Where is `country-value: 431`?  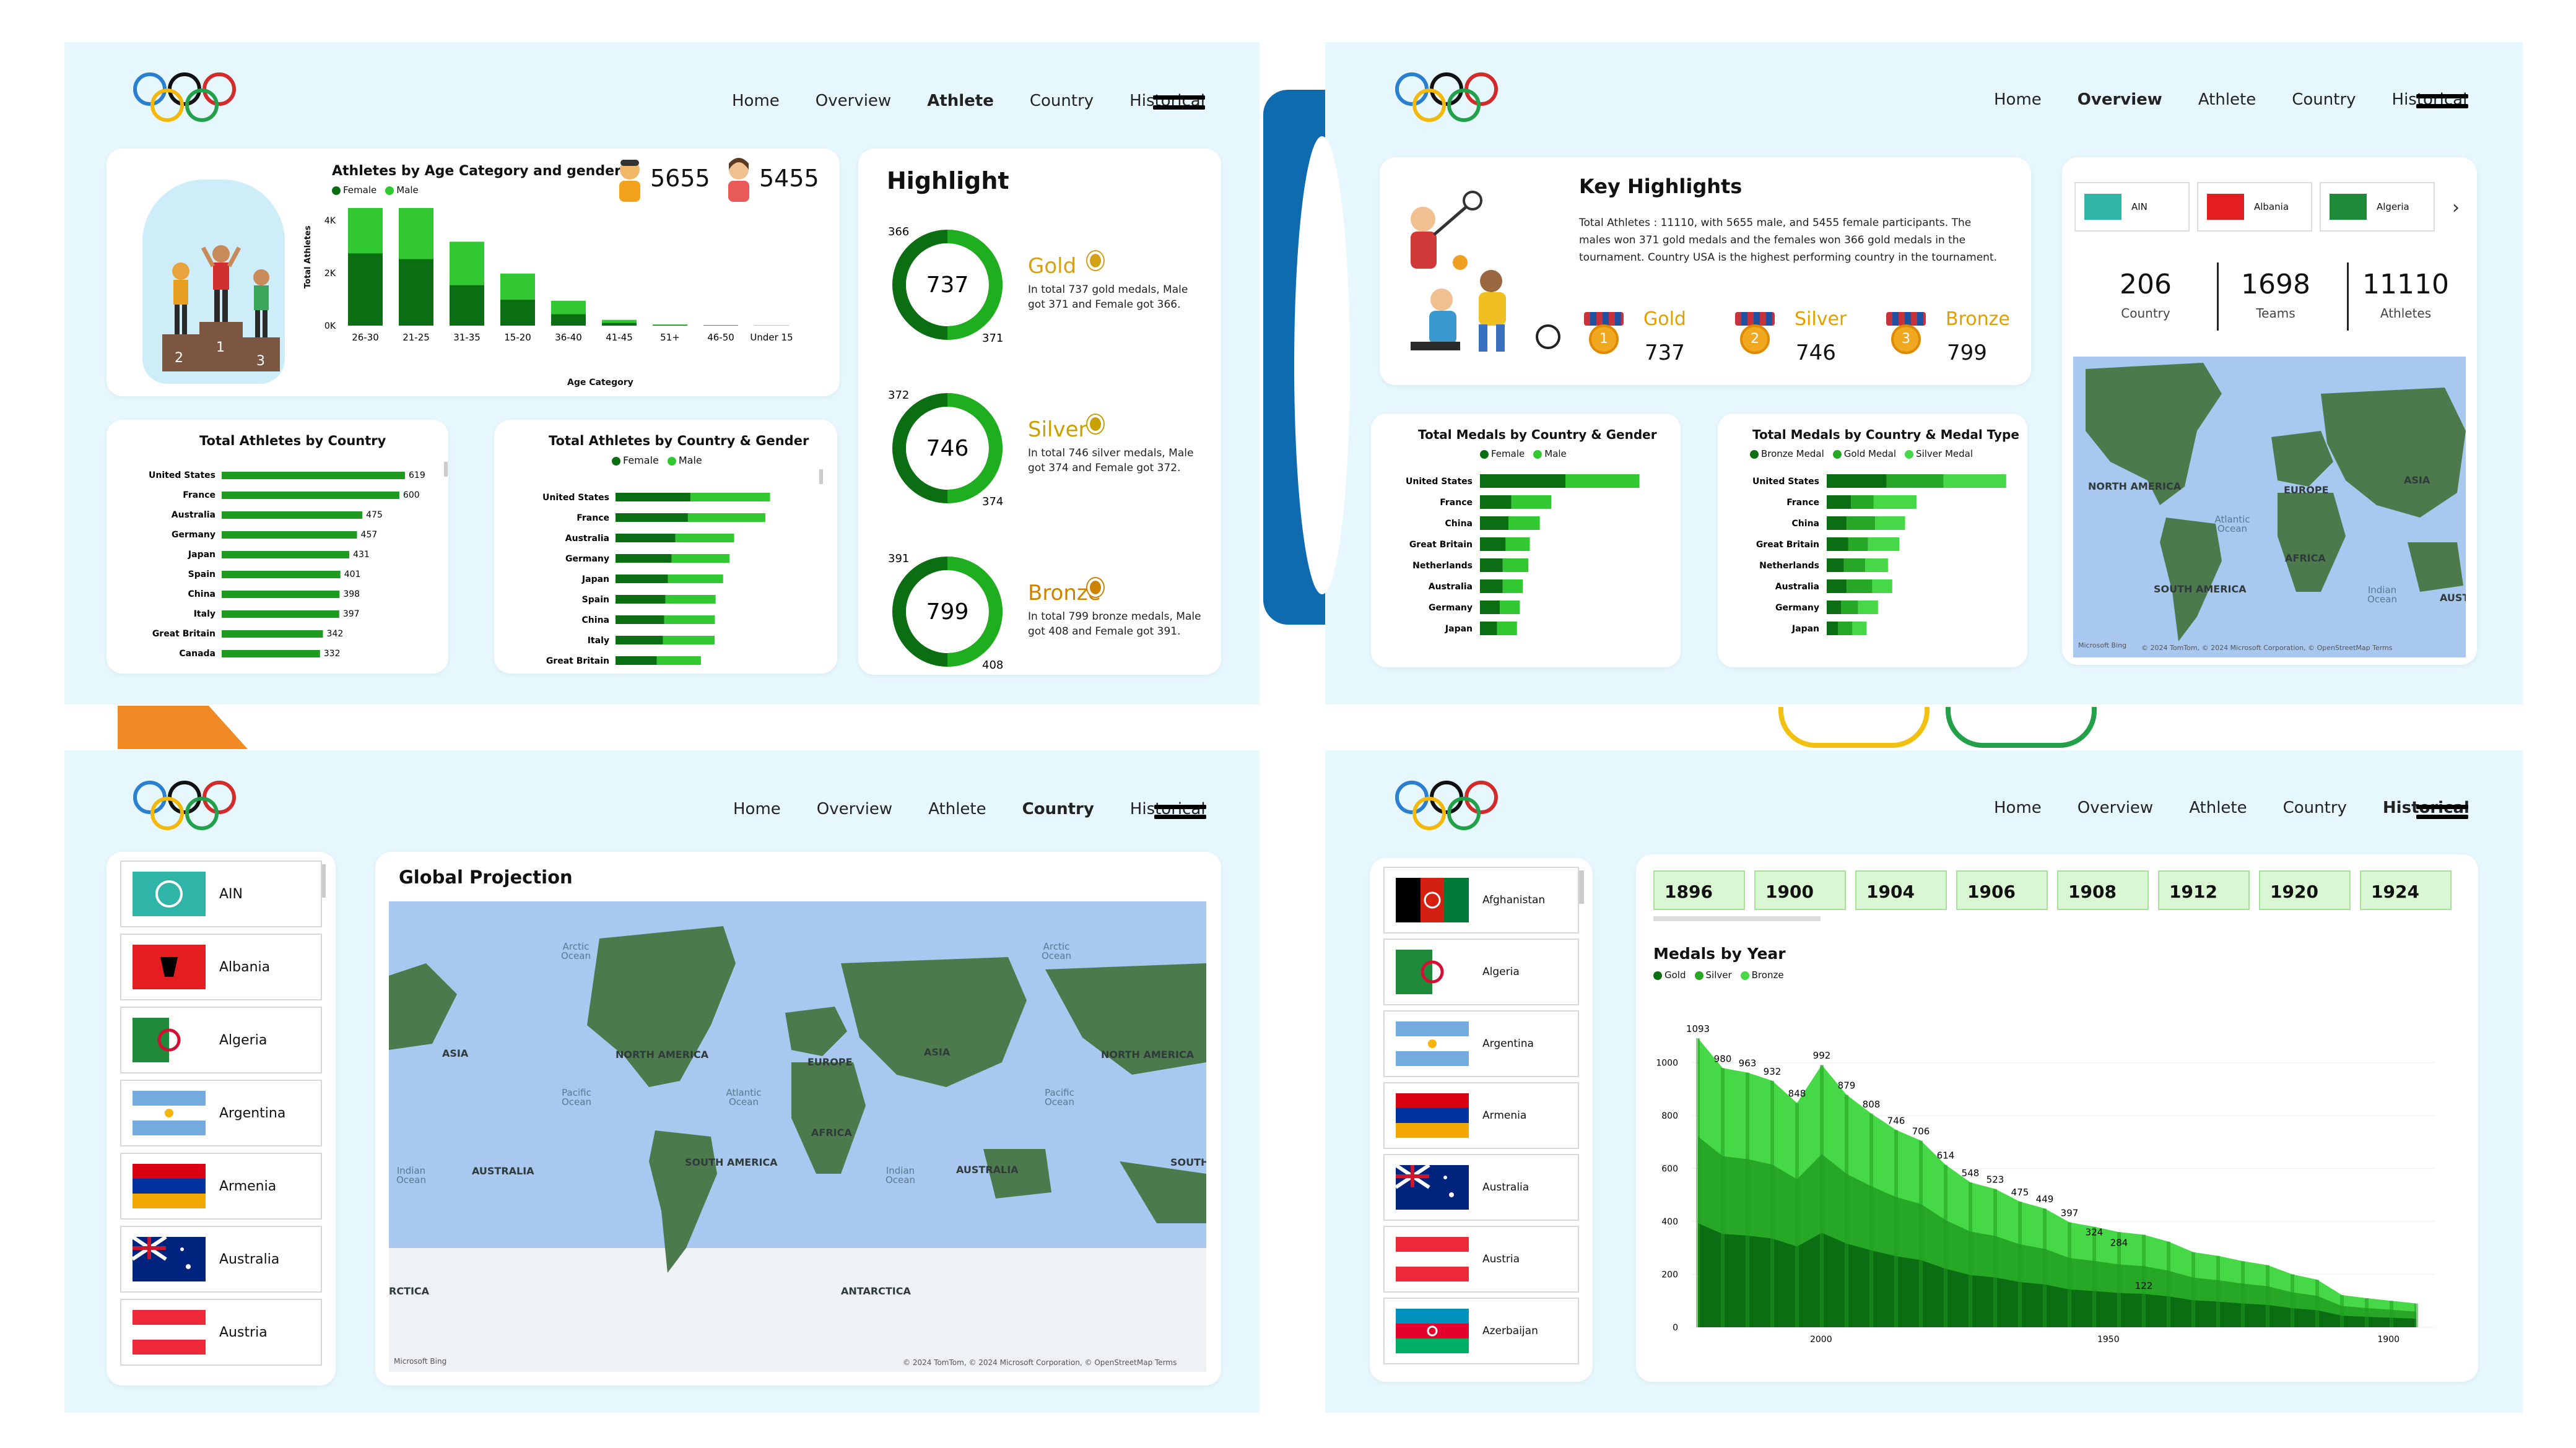
country-value: 431 is located at coordinates (362, 555).